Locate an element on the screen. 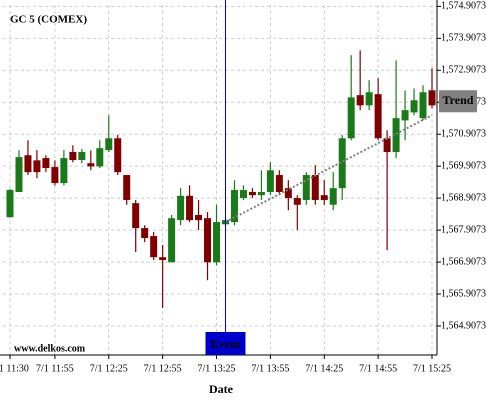 This screenshot has height=400, width=500. y-tick-label: 1,570.9073 is located at coordinates (463, 134).